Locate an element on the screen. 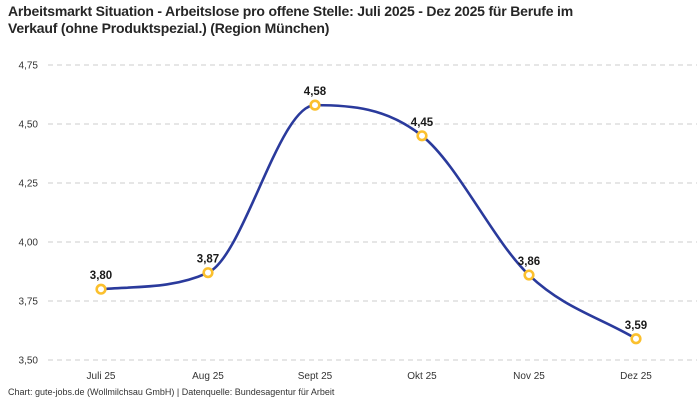  data-point-label: 3,86 is located at coordinates (529, 262).